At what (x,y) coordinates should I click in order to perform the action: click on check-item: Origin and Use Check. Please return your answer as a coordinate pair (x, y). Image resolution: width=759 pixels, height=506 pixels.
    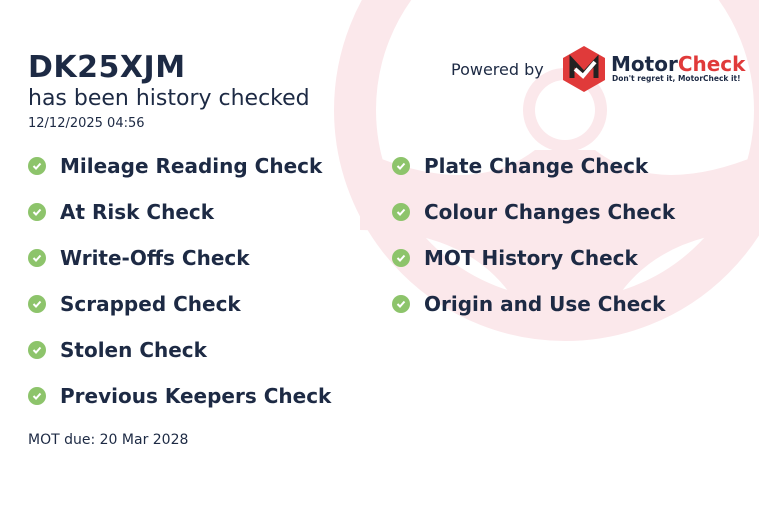
    Looking at the image, I should click on (528, 304).